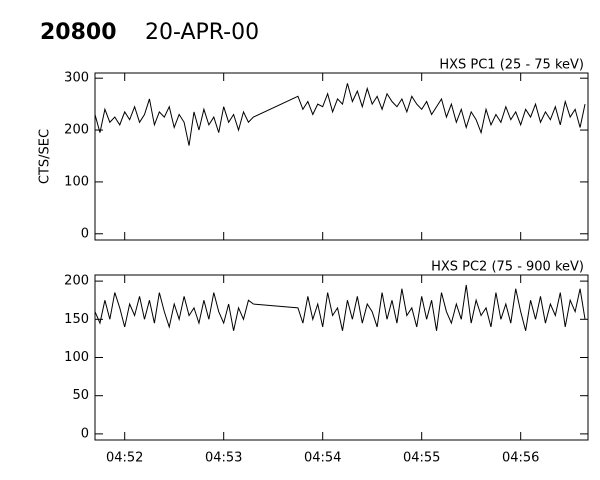 The image size is (600, 480). I want to click on y-tick-label: 150, so click(76, 319).